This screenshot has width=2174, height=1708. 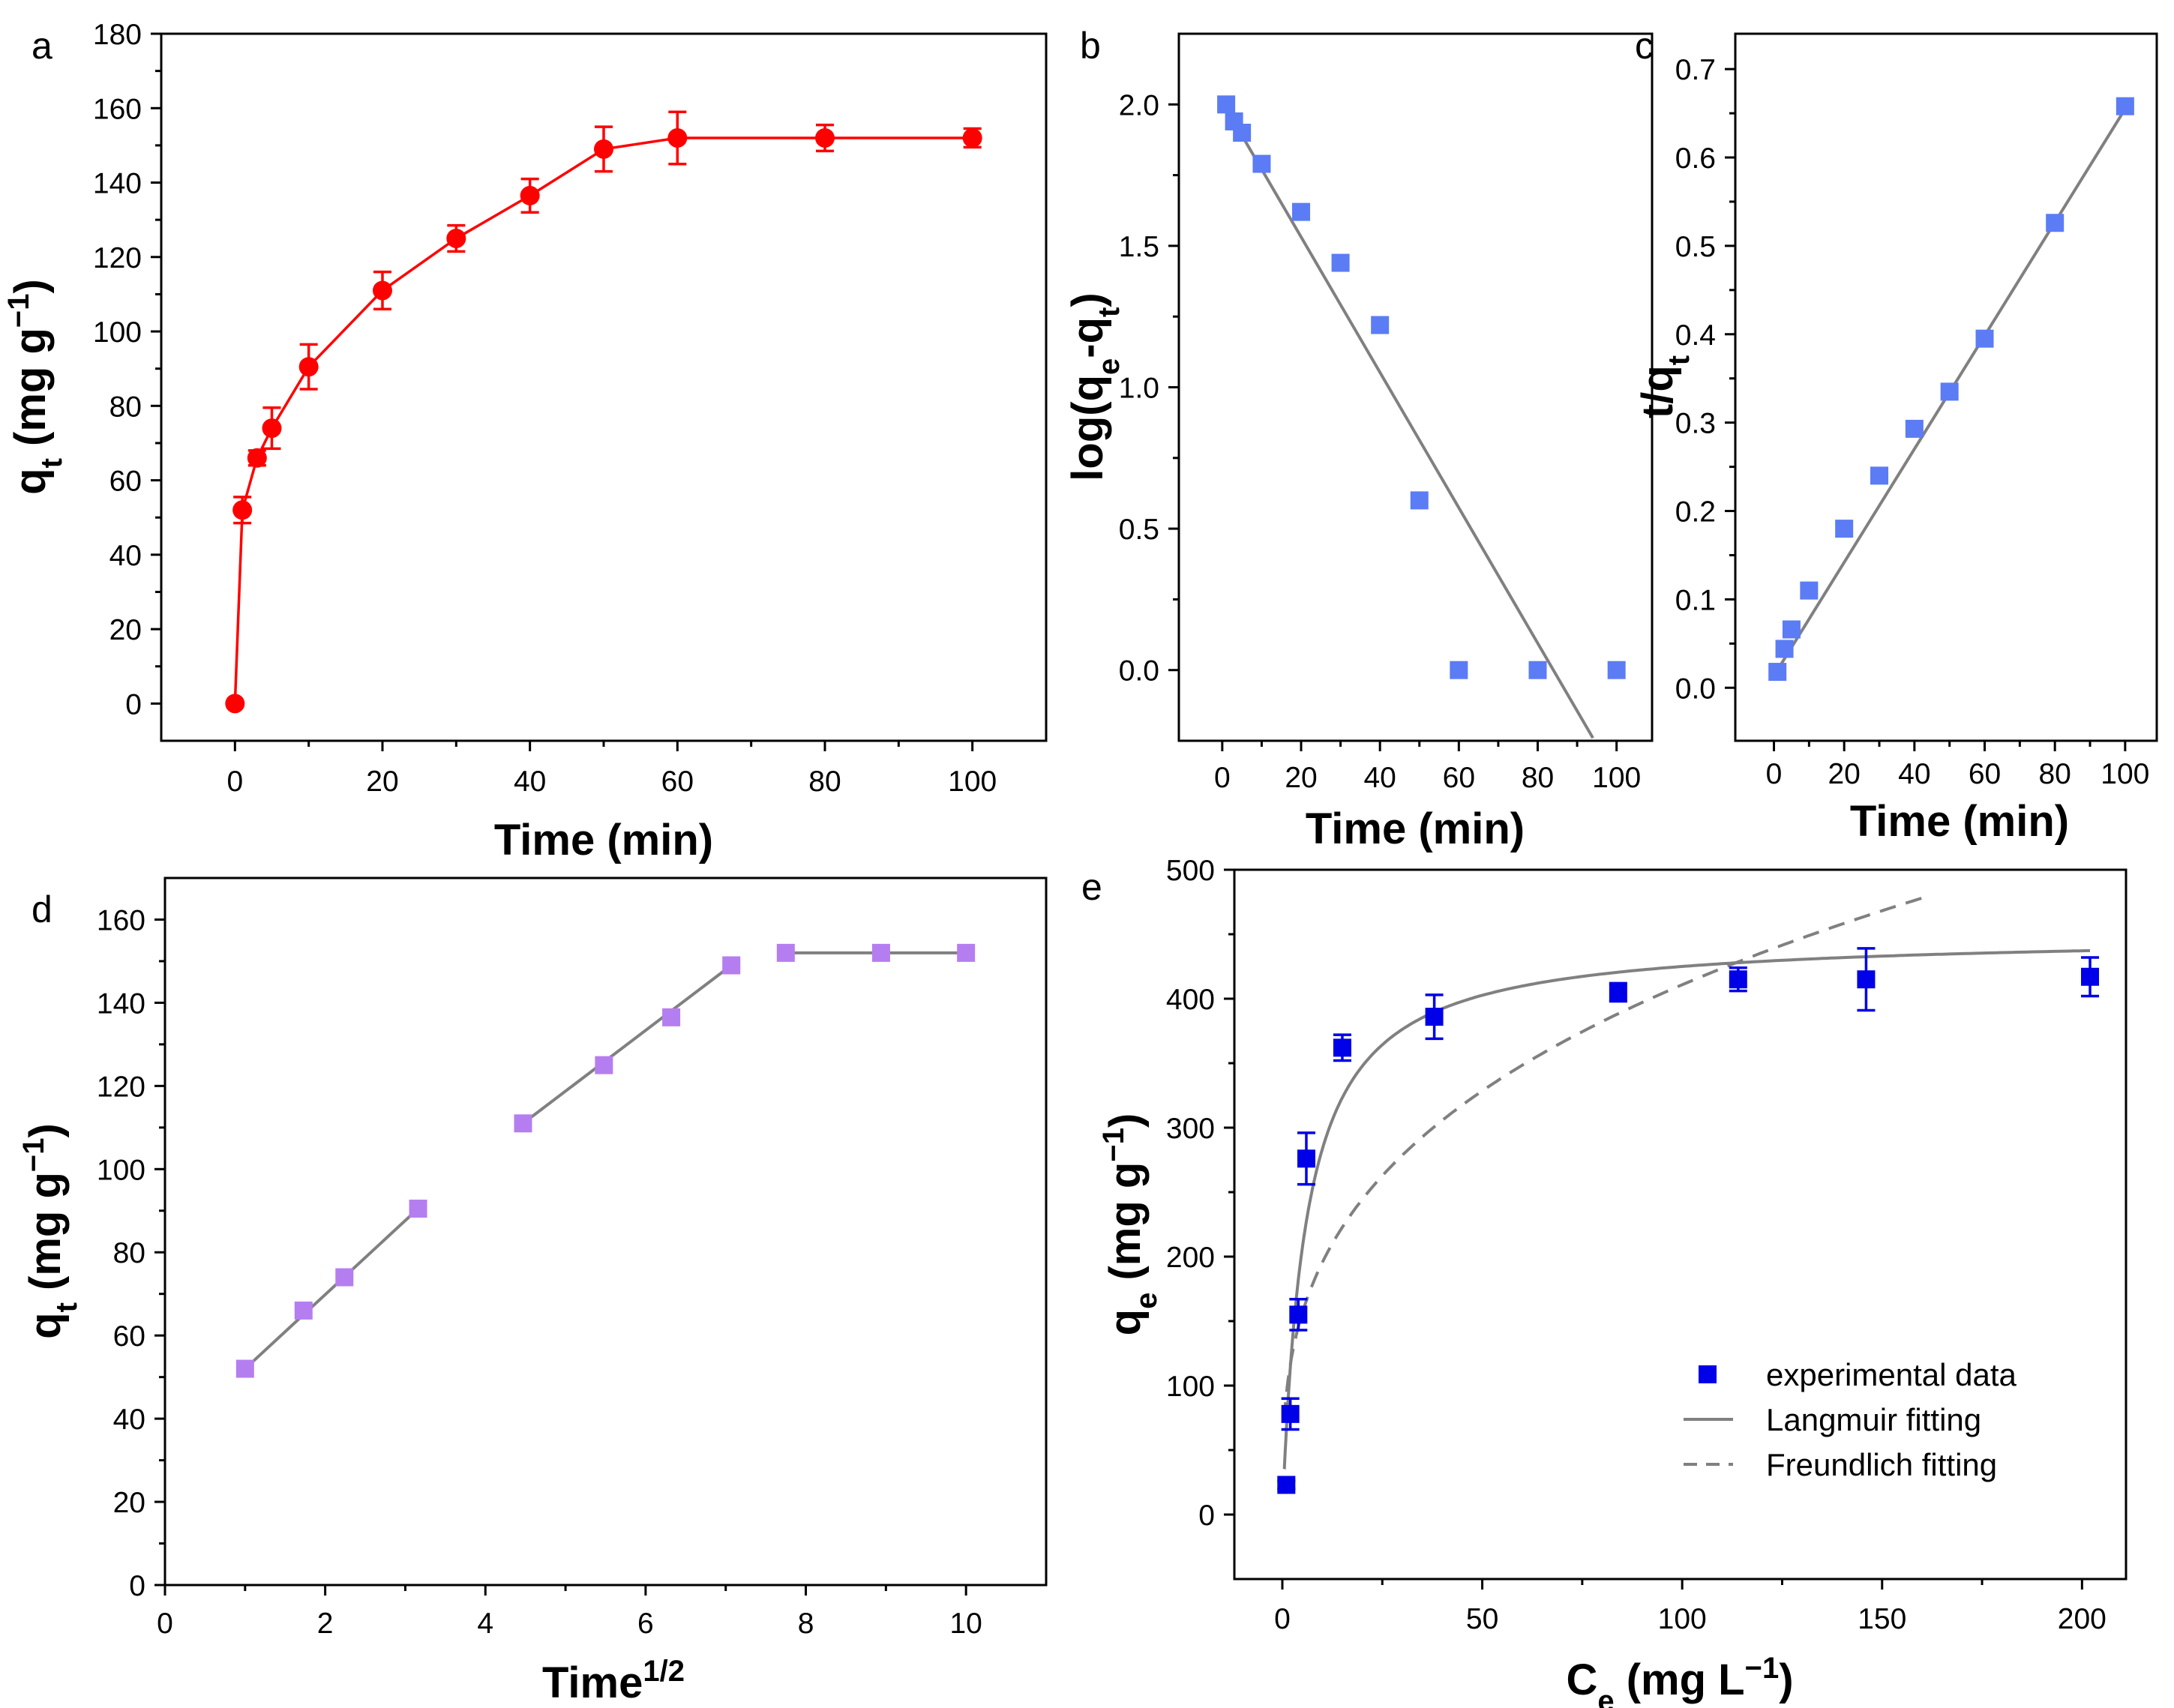 I want to click on y-tick-label: 140, so click(x=117, y=184).